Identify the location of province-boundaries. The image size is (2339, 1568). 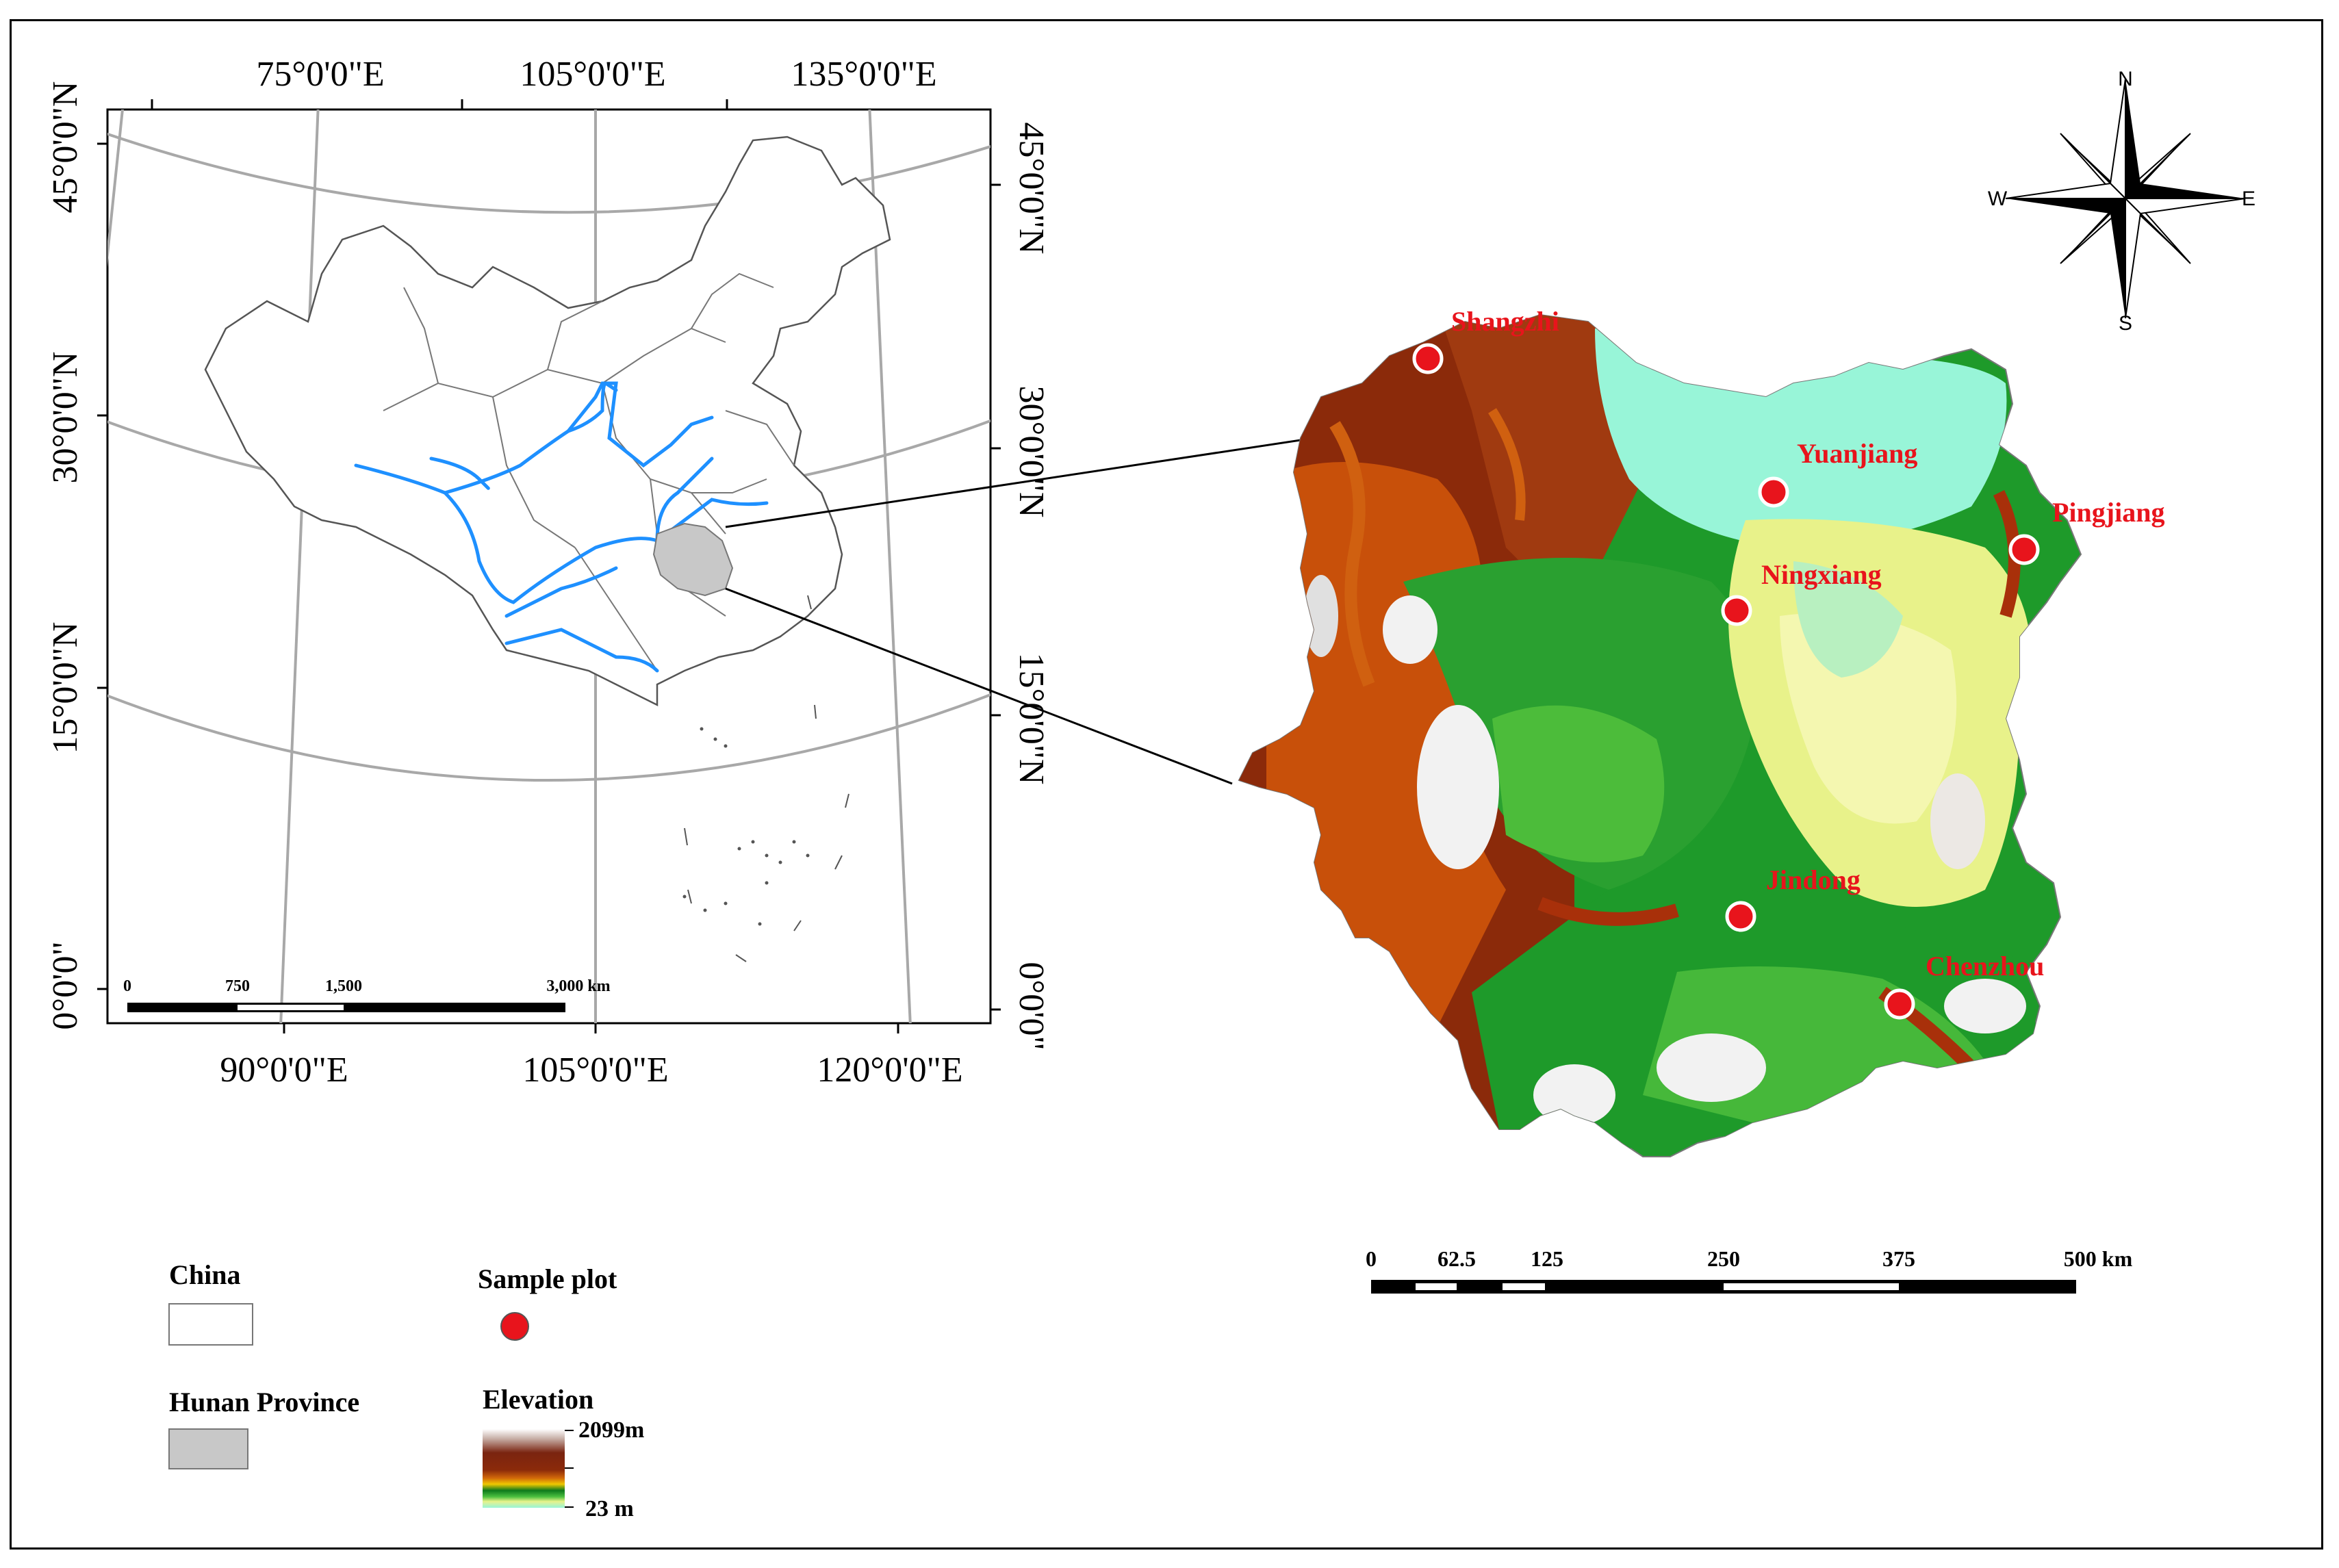
(589, 471).